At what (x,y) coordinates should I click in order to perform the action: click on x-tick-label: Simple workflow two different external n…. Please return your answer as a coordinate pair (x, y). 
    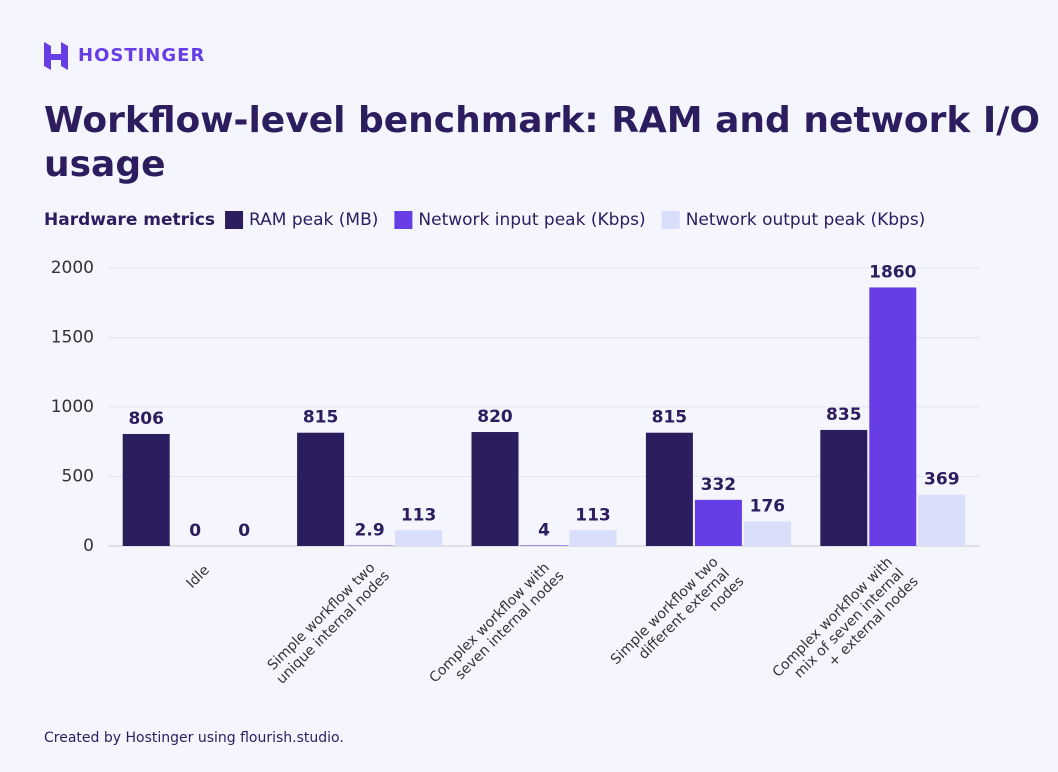
    Looking at the image, I should click on (678, 621).